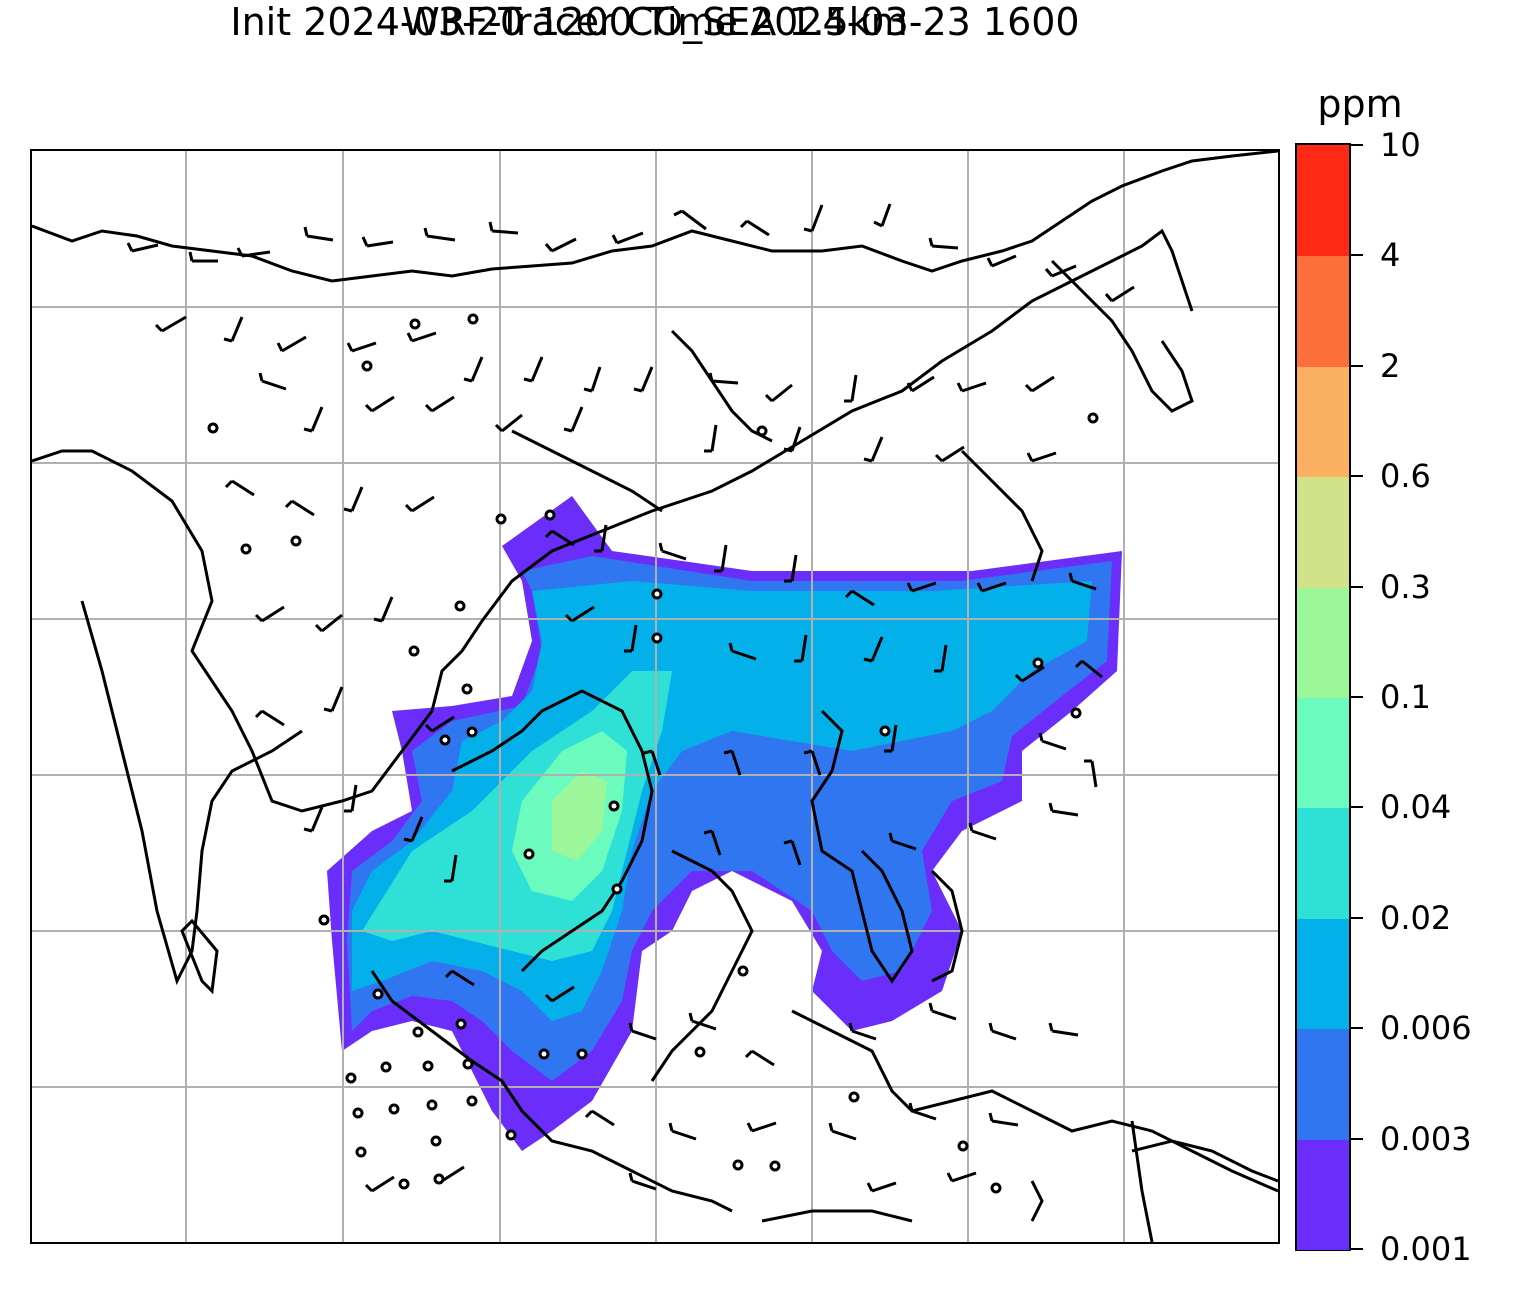 The height and width of the screenshot is (1306, 1528). Describe the element at coordinates (1416, 807) in the screenshot. I see `colorbar-tick-label: 0.04` at that location.